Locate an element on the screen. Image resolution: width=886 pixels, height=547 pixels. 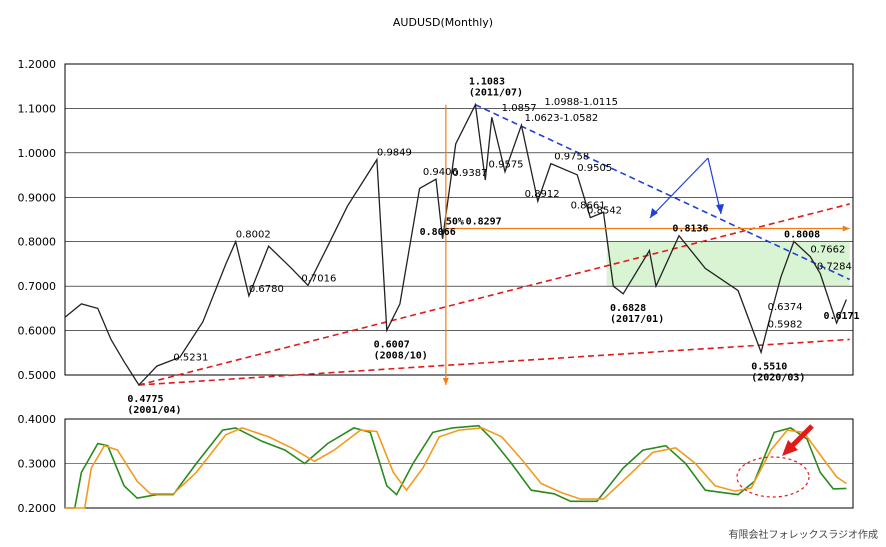
annotation-label: 0.9387 is located at coordinates (469, 173).